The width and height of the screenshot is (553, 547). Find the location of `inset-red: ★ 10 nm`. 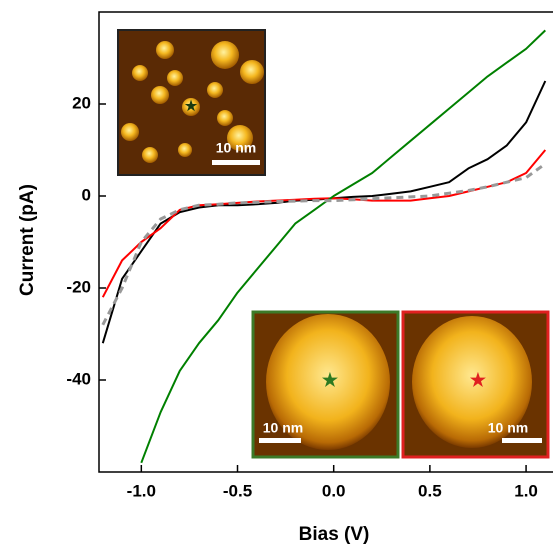

inset-red: ★ 10 nm is located at coordinates (475, 384).